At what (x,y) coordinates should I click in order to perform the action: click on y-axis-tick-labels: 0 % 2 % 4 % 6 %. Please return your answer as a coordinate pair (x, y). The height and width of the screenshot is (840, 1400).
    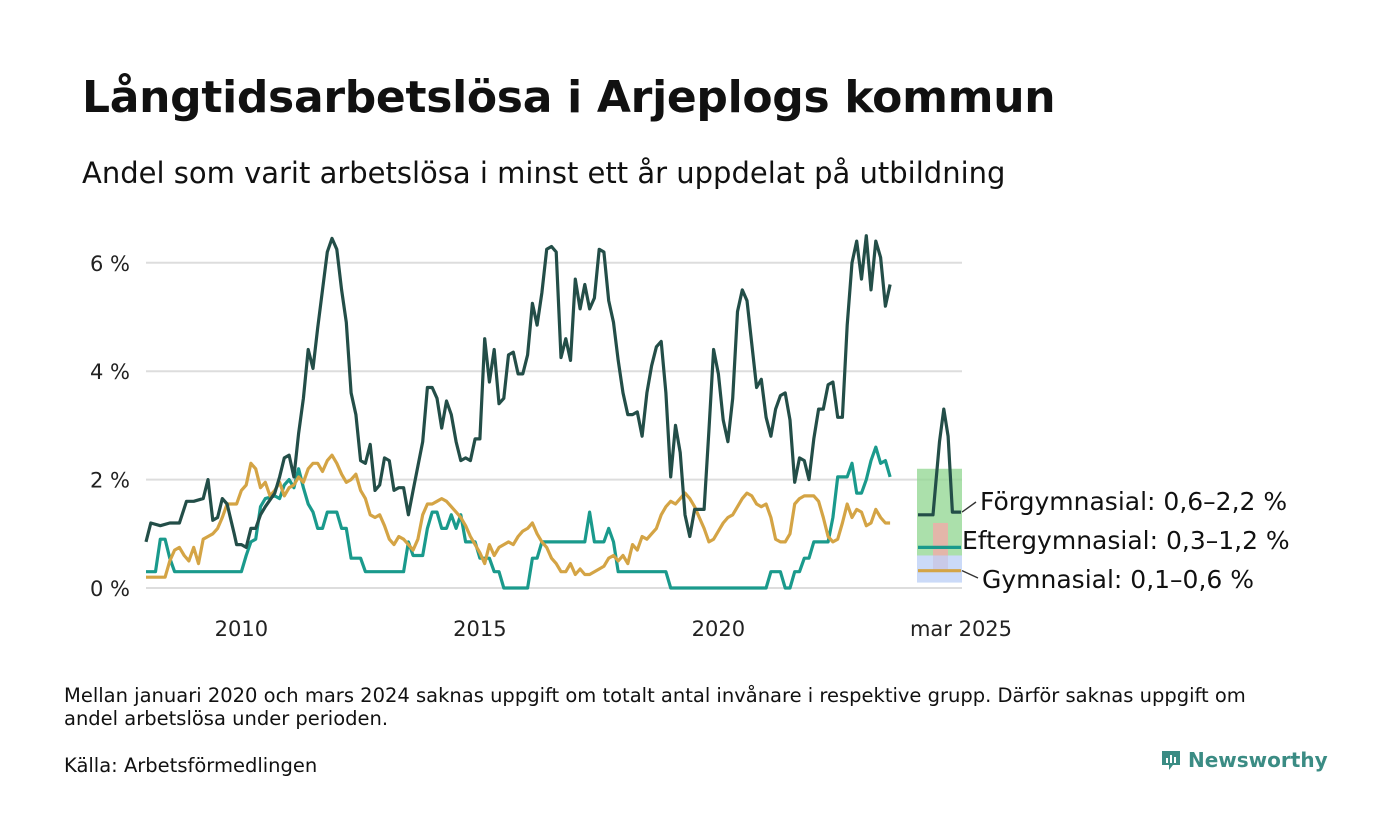
    Looking at the image, I should click on (110, 426).